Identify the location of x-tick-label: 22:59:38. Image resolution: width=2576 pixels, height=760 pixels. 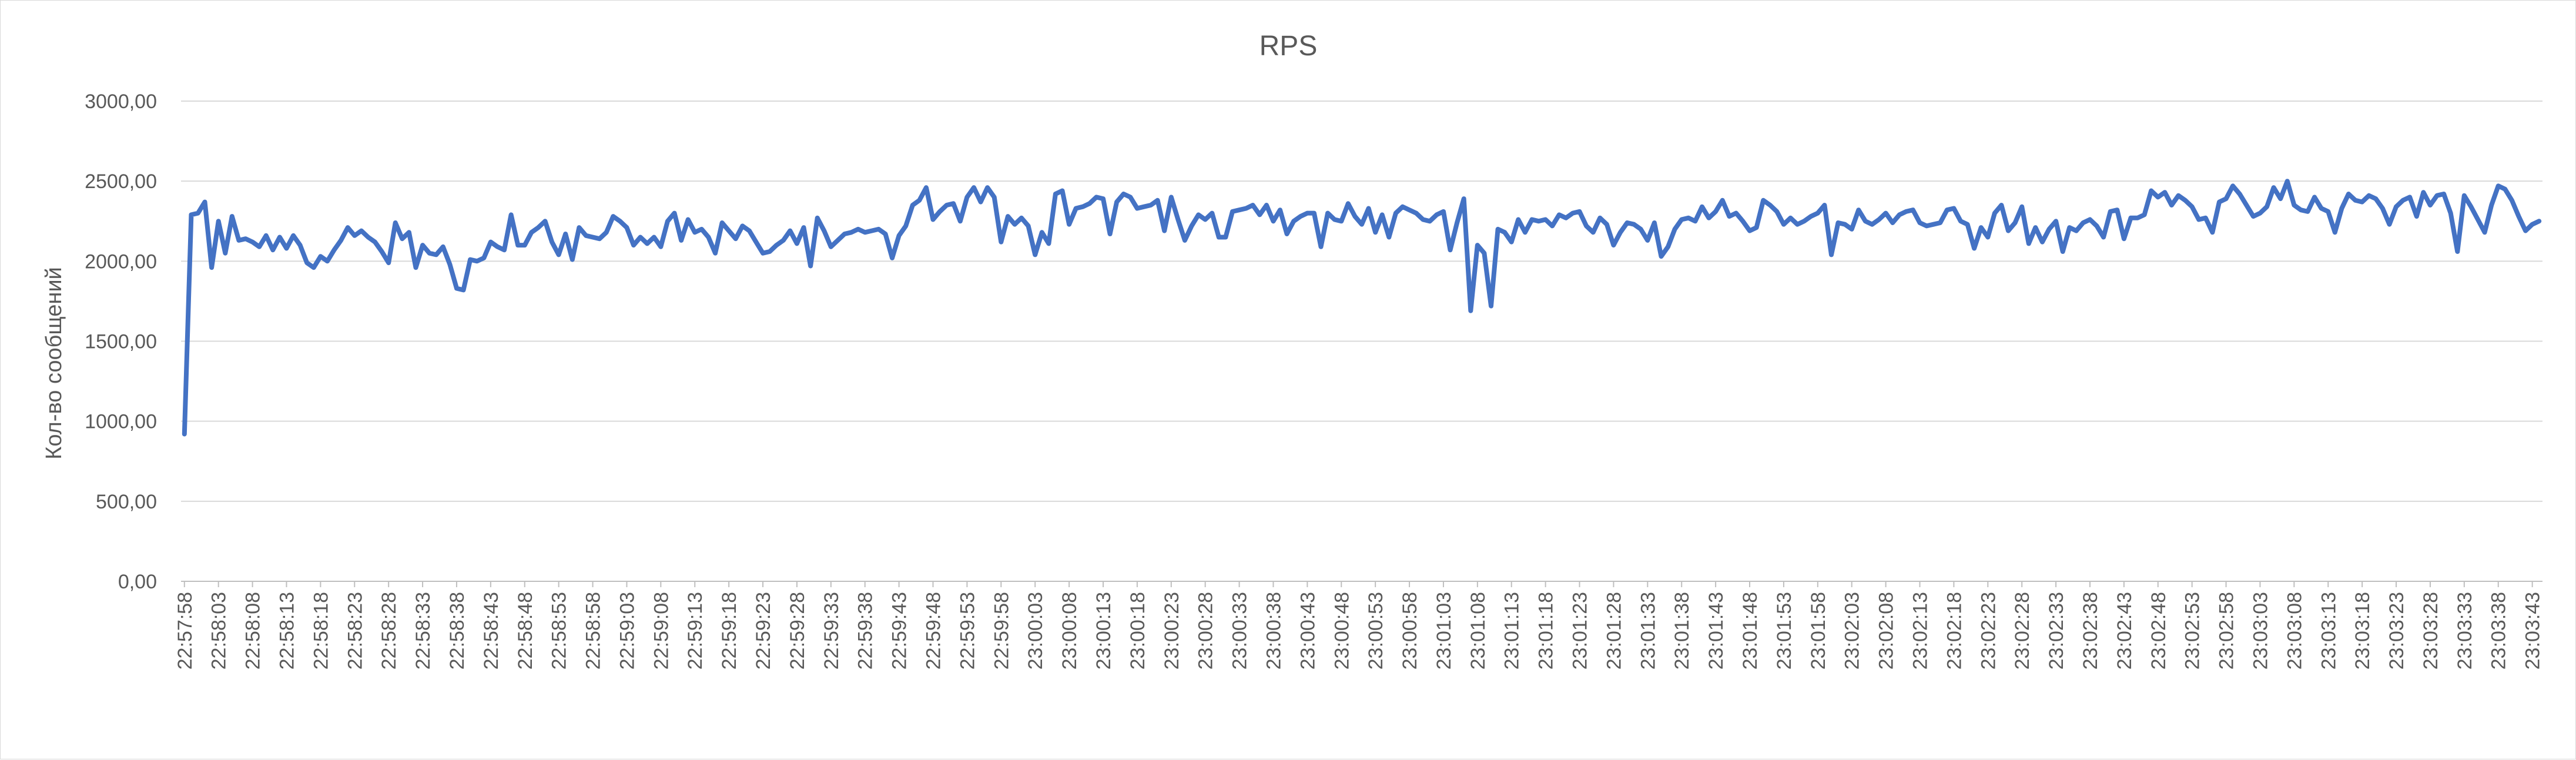
(866, 630).